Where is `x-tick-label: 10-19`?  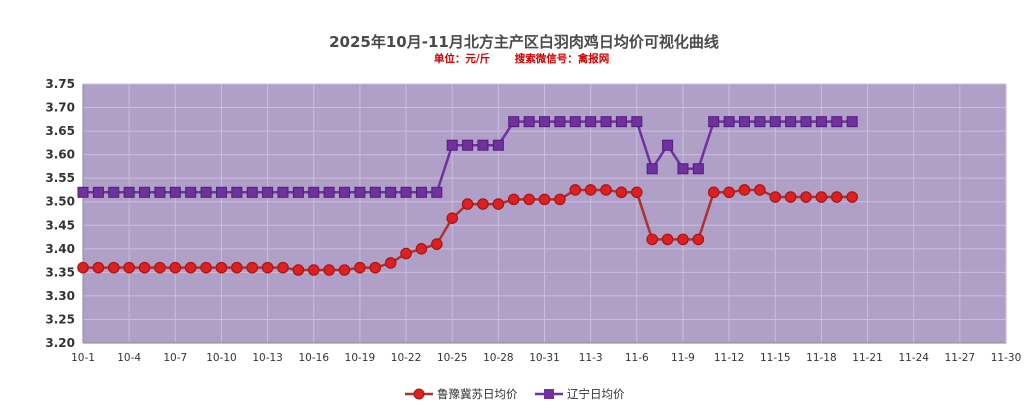 x-tick-label: 10-19 is located at coordinates (360, 358).